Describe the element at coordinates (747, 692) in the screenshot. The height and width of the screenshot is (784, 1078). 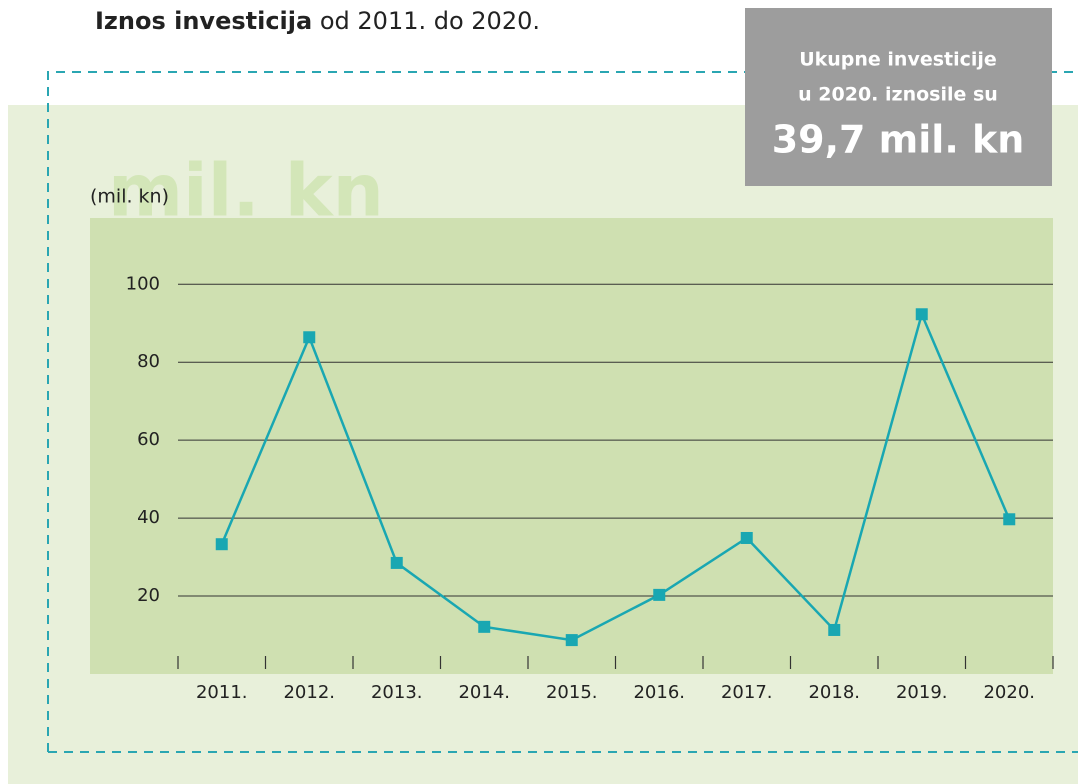
I see `x-tick-label: 2017.` at that location.